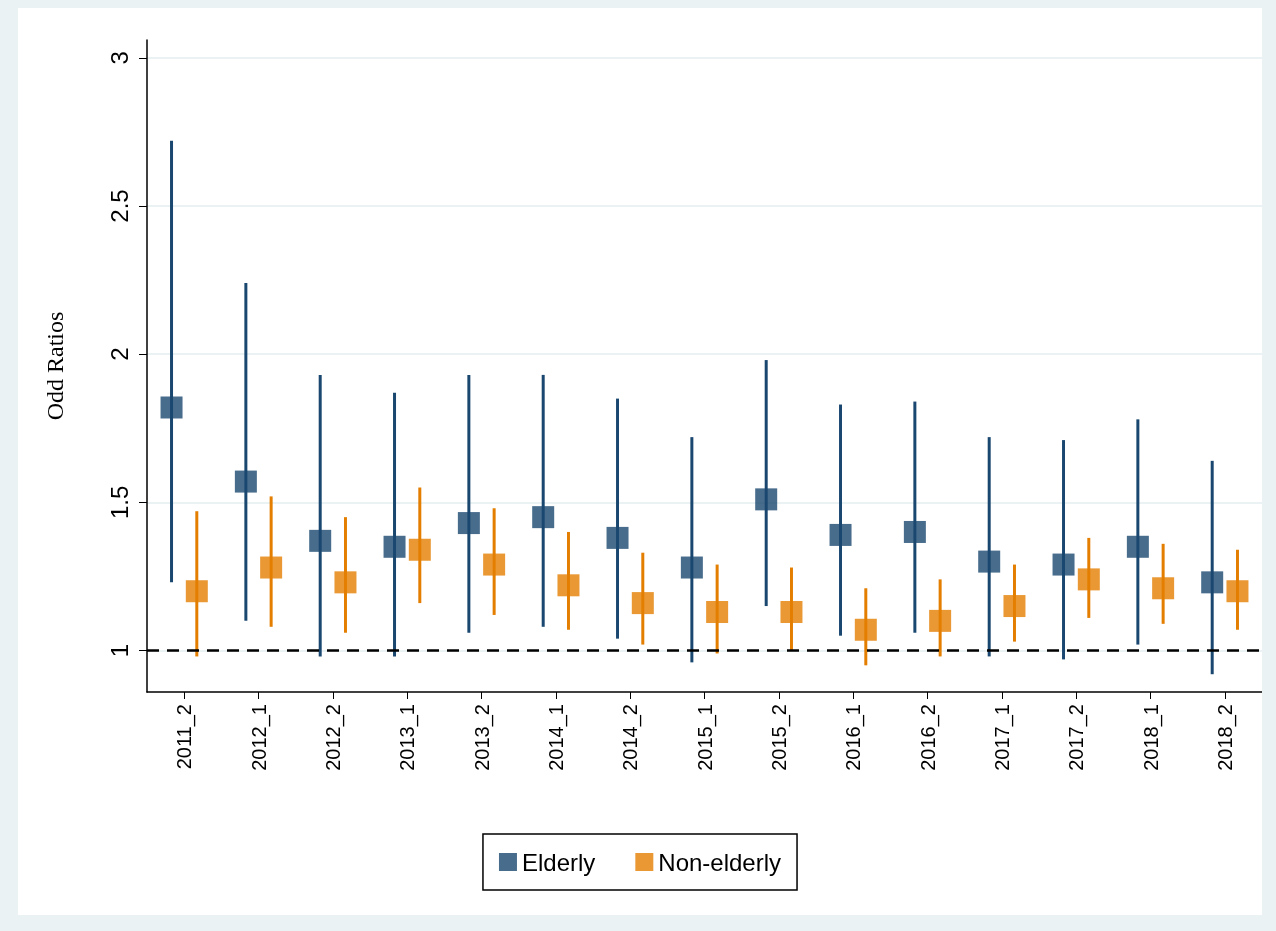 The height and width of the screenshot is (931, 1276). What do you see at coordinates (119, 58) in the screenshot?
I see `y-tick-label: 3` at bounding box center [119, 58].